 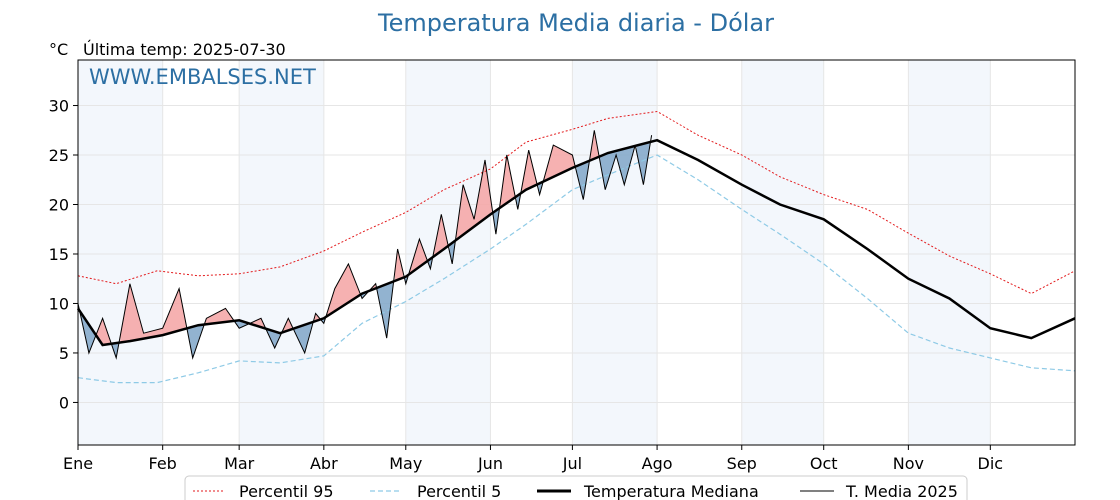 I want to click on y-tick-label: 25, so click(x=59, y=155).